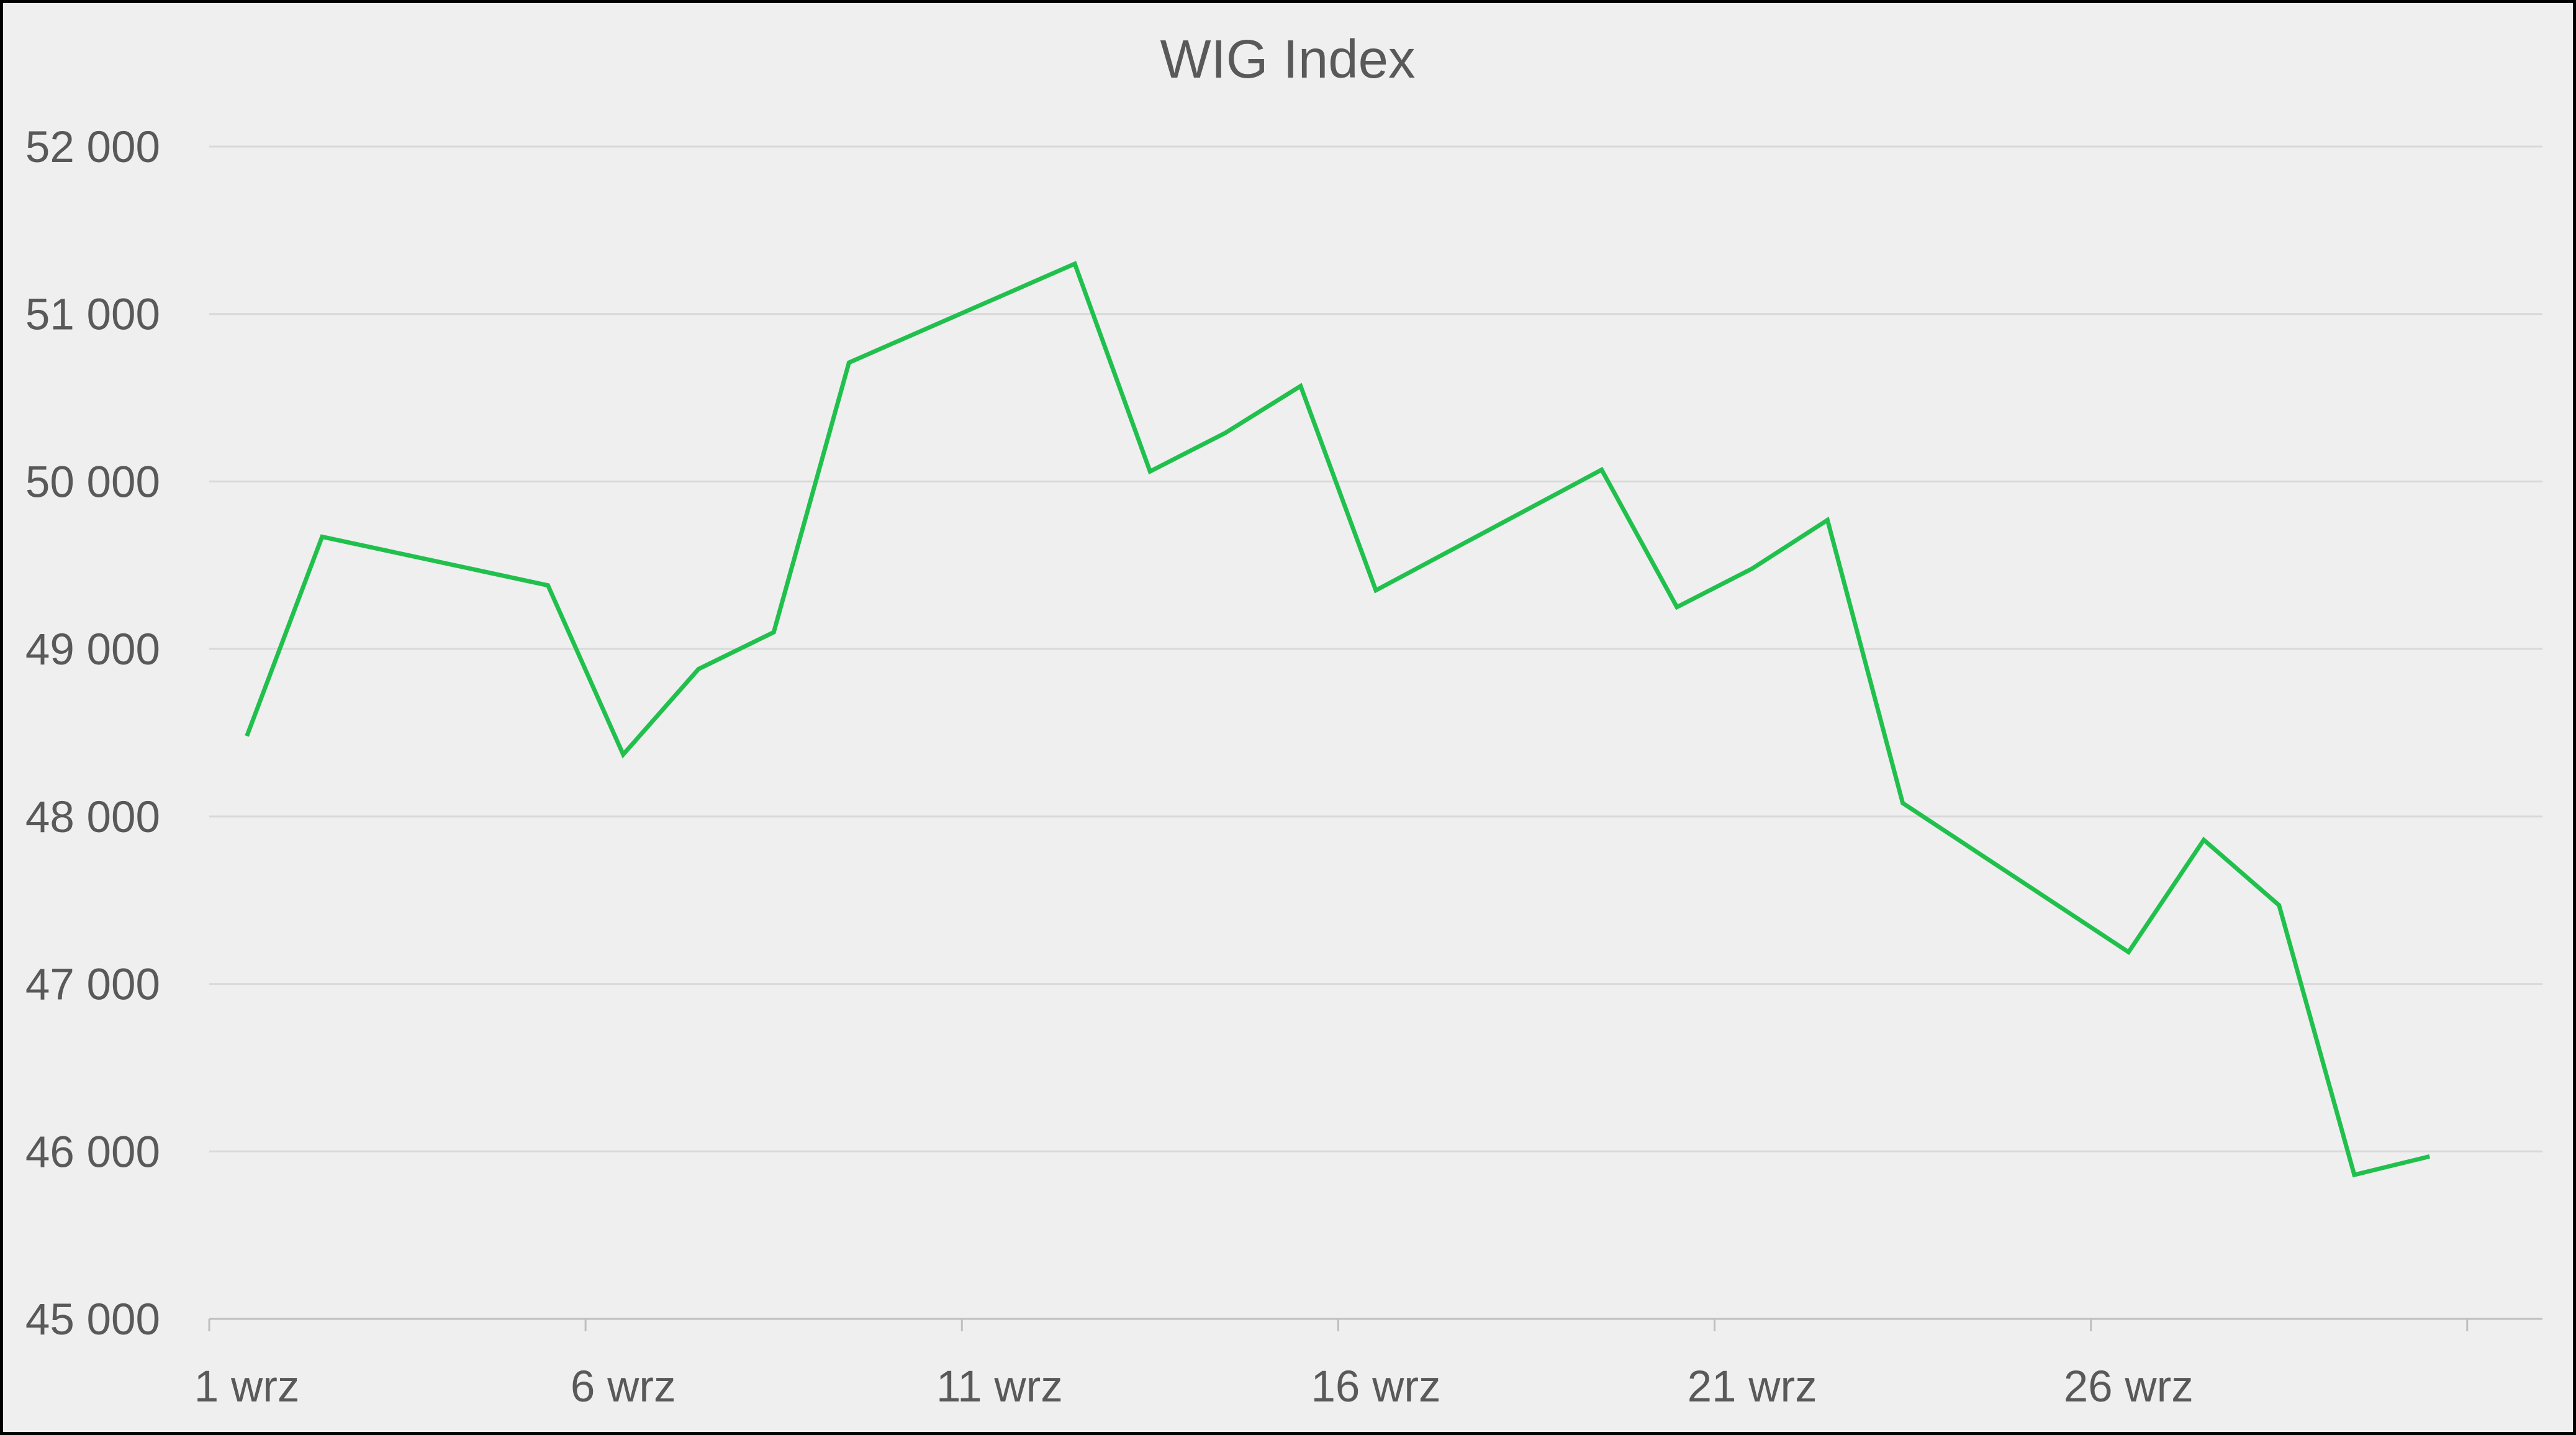 The image size is (2576, 1435). What do you see at coordinates (999, 1386) in the screenshot?
I see `x-tick-label: 11 wrz` at bounding box center [999, 1386].